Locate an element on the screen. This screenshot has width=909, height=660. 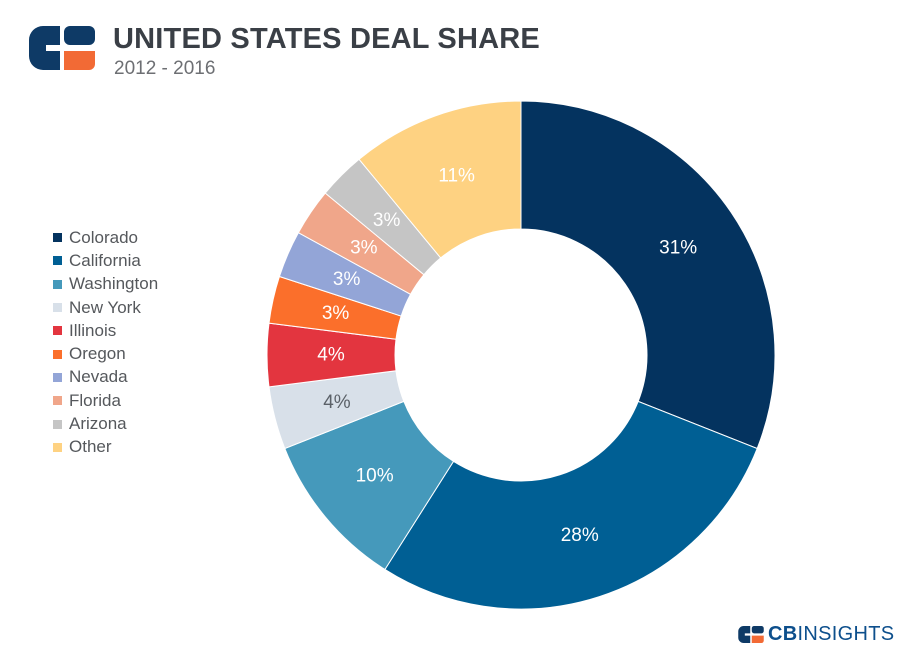
legend-item-new-york: New York is located at coordinates (105, 307).